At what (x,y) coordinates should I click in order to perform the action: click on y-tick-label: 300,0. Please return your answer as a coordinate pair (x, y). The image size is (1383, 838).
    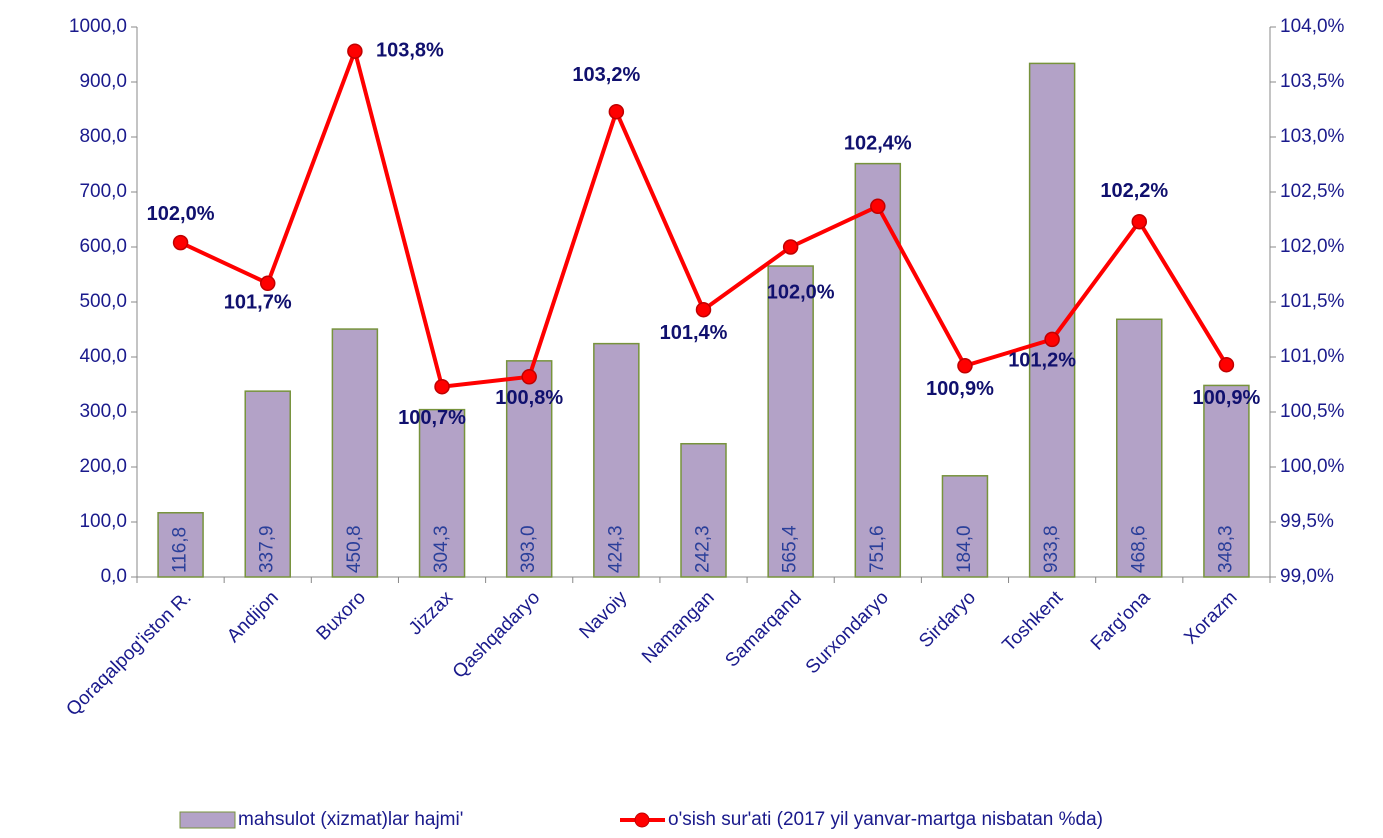
    Looking at the image, I should click on (103, 411).